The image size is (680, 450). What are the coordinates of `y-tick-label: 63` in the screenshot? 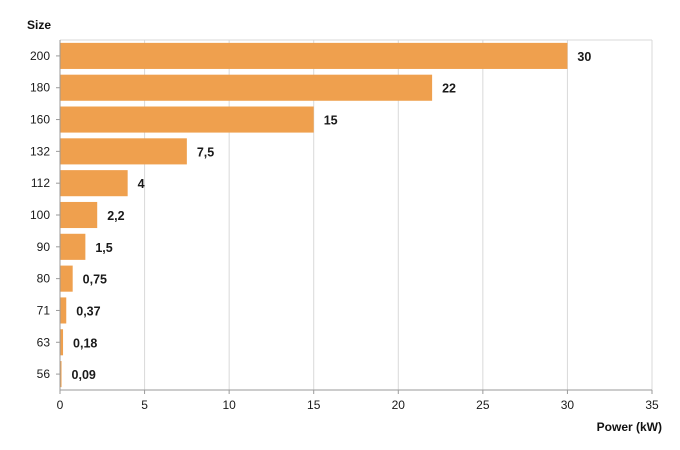 It's located at (44, 342).